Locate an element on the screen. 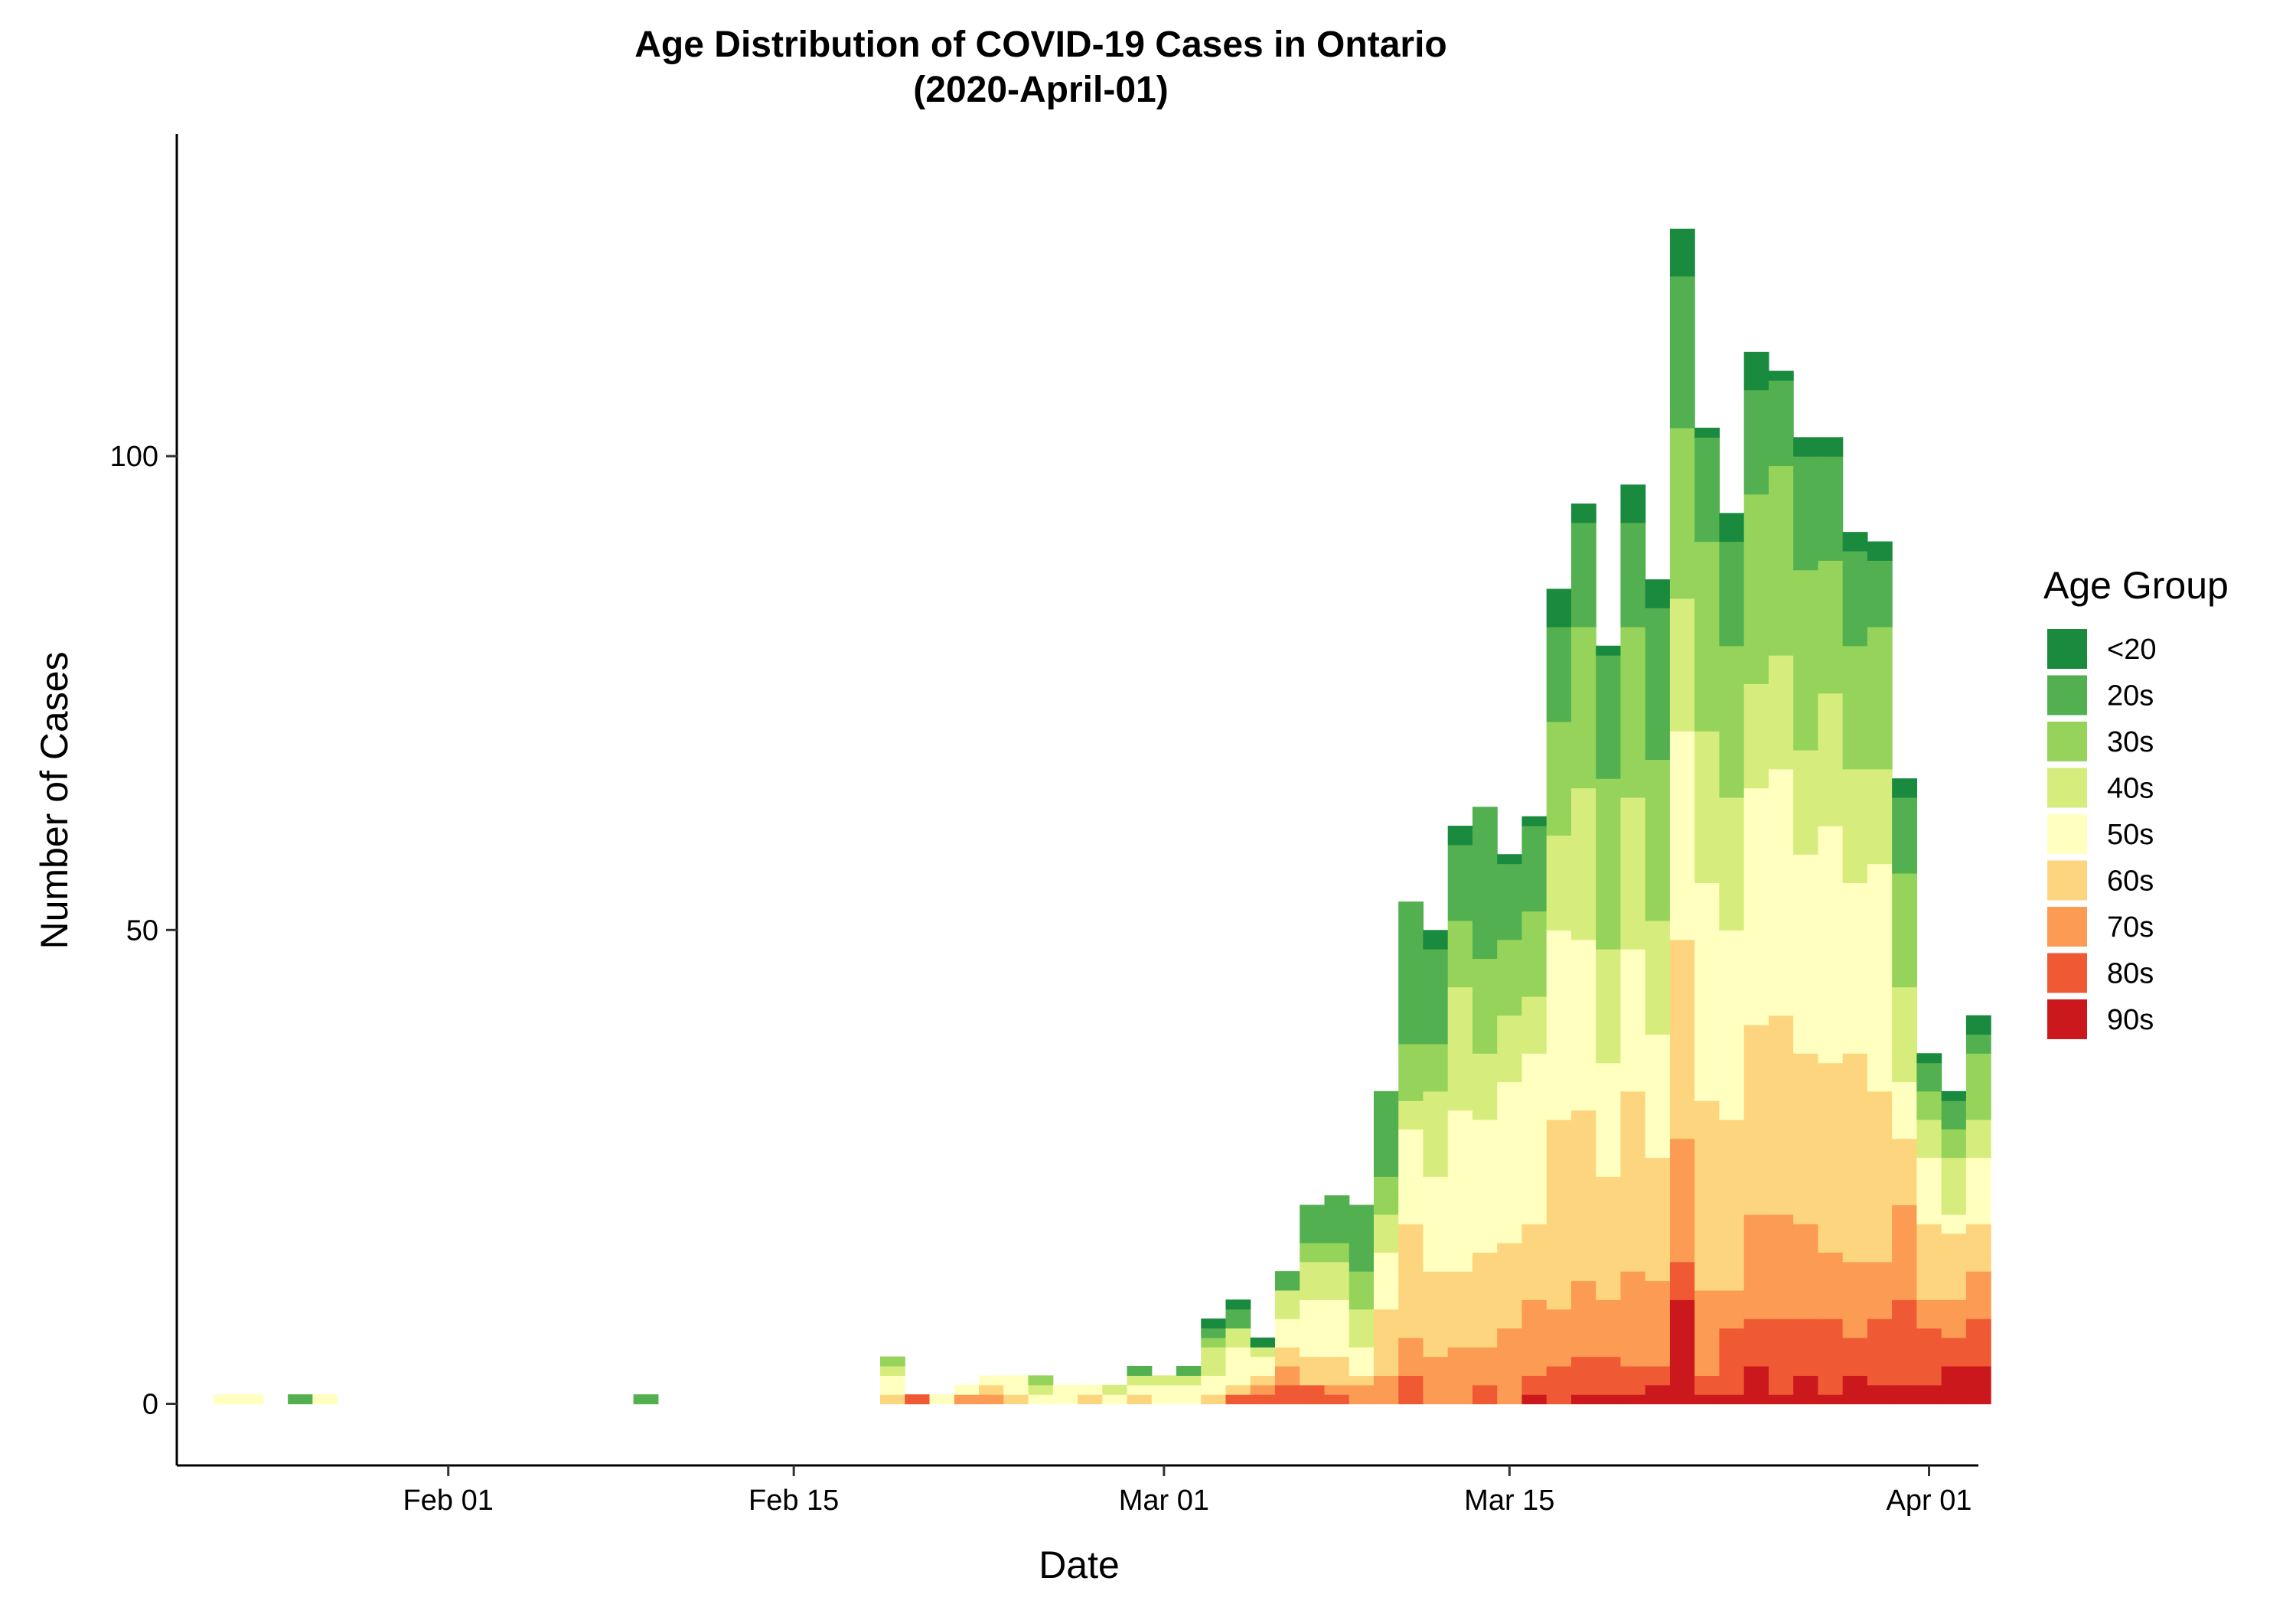 This screenshot has height=1607, width=2296. x-tick-label: Apr 01 is located at coordinates (1929, 1501).